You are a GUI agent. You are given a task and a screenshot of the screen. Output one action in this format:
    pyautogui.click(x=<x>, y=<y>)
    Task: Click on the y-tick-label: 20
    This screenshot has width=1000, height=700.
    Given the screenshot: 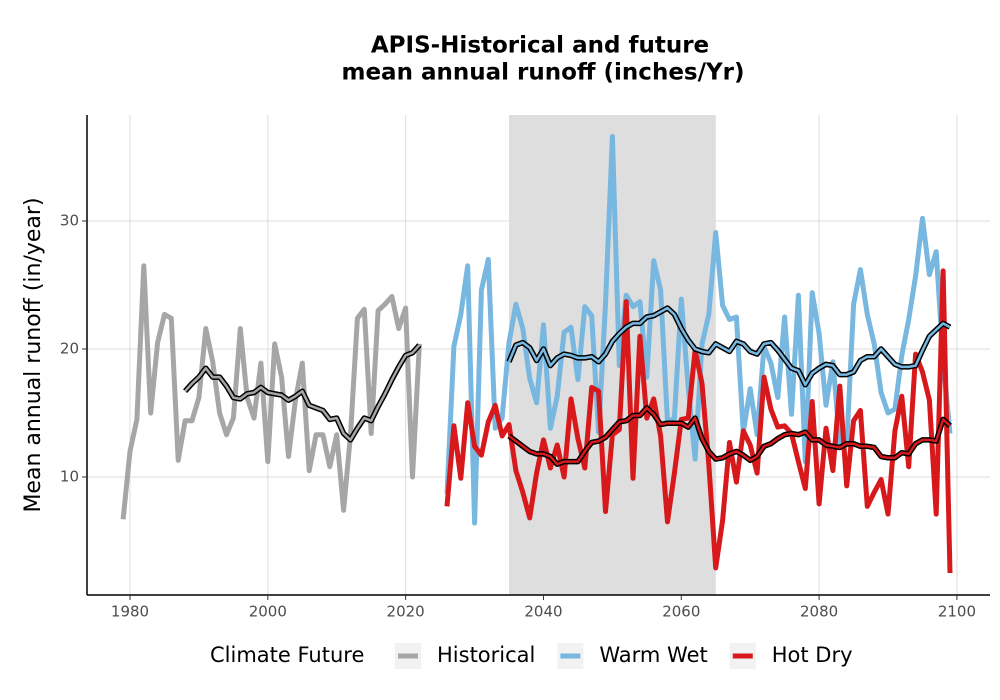 What is the action you would take?
    pyautogui.click(x=69, y=348)
    